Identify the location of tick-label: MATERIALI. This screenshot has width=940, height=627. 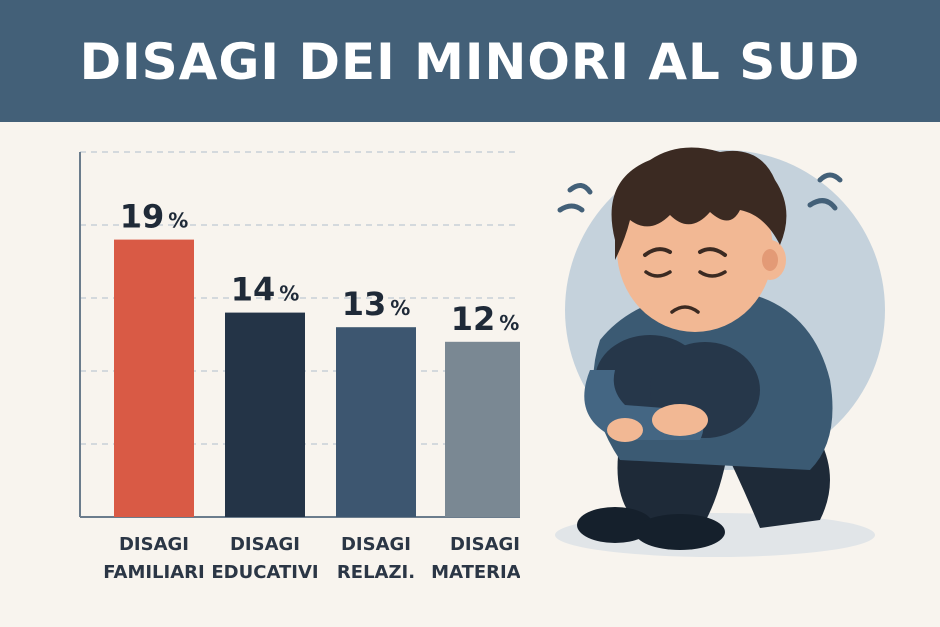
(475, 572).